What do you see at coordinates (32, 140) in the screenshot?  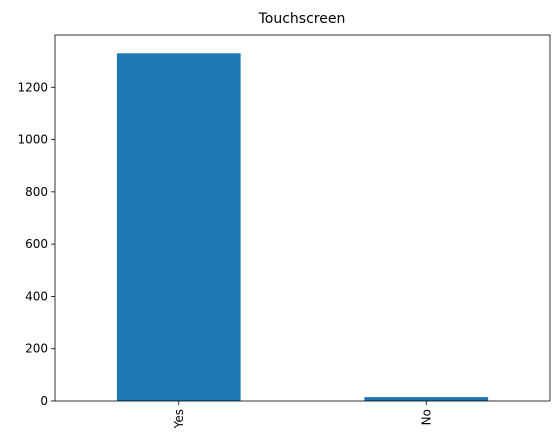 I see `y-tick-label: 1000` at bounding box center [32, 140].